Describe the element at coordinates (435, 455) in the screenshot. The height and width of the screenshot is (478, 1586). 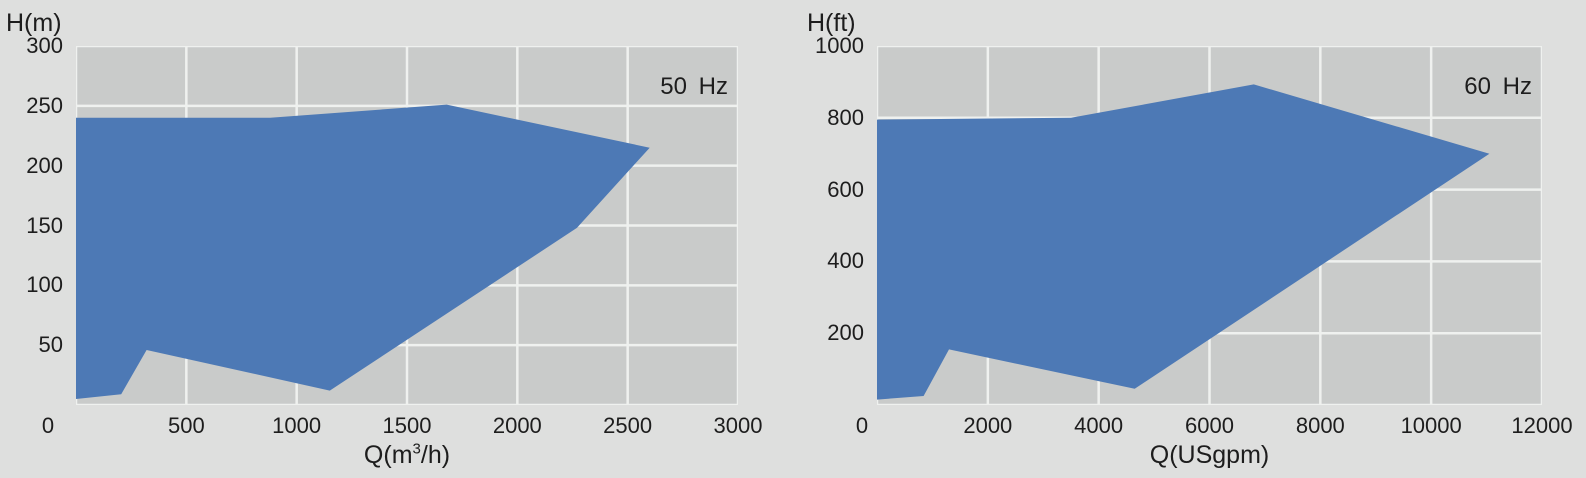
I see `x-axis-title-suffix: /h)` at that location.